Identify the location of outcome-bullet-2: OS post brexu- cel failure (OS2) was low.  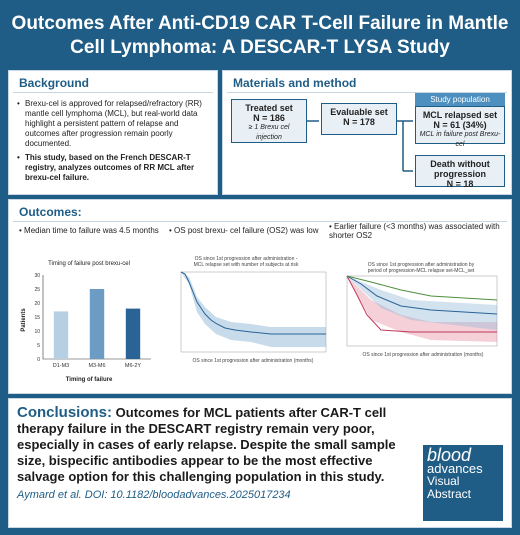
(249, 230).